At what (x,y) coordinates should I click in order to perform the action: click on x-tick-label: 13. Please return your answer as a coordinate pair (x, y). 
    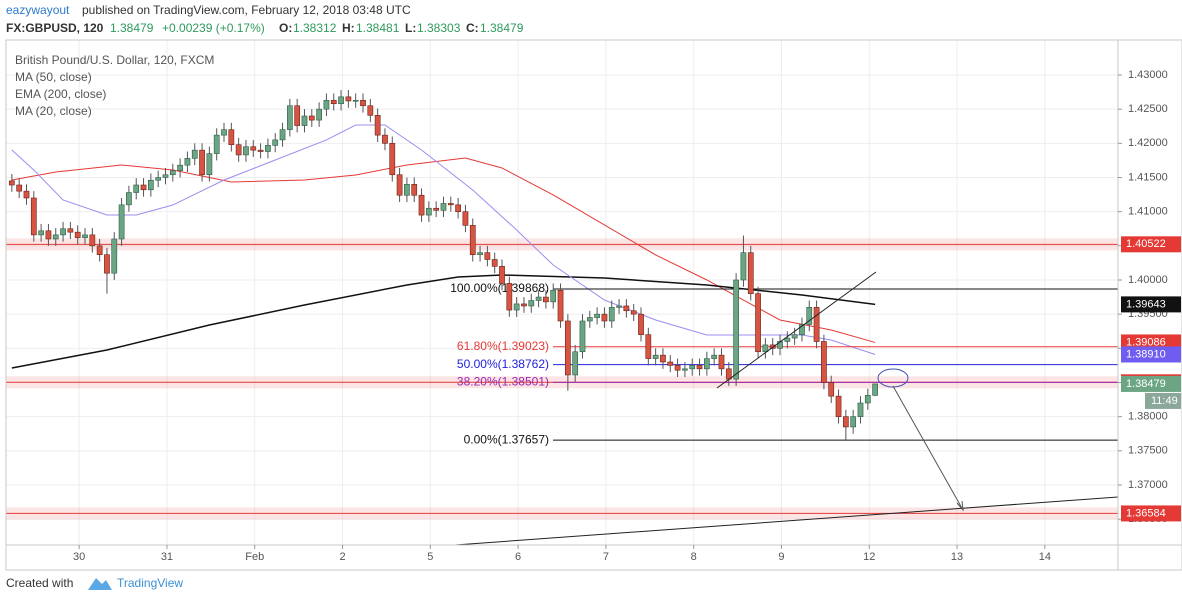
    Looking at the image, I should click on (957, 557).